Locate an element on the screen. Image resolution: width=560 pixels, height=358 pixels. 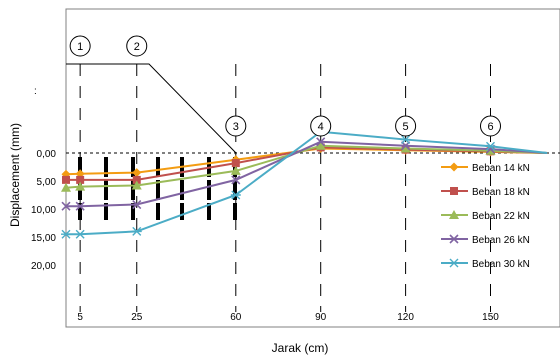
legend-item-2: Beban 18 kN is located at coordinates (485, 192).